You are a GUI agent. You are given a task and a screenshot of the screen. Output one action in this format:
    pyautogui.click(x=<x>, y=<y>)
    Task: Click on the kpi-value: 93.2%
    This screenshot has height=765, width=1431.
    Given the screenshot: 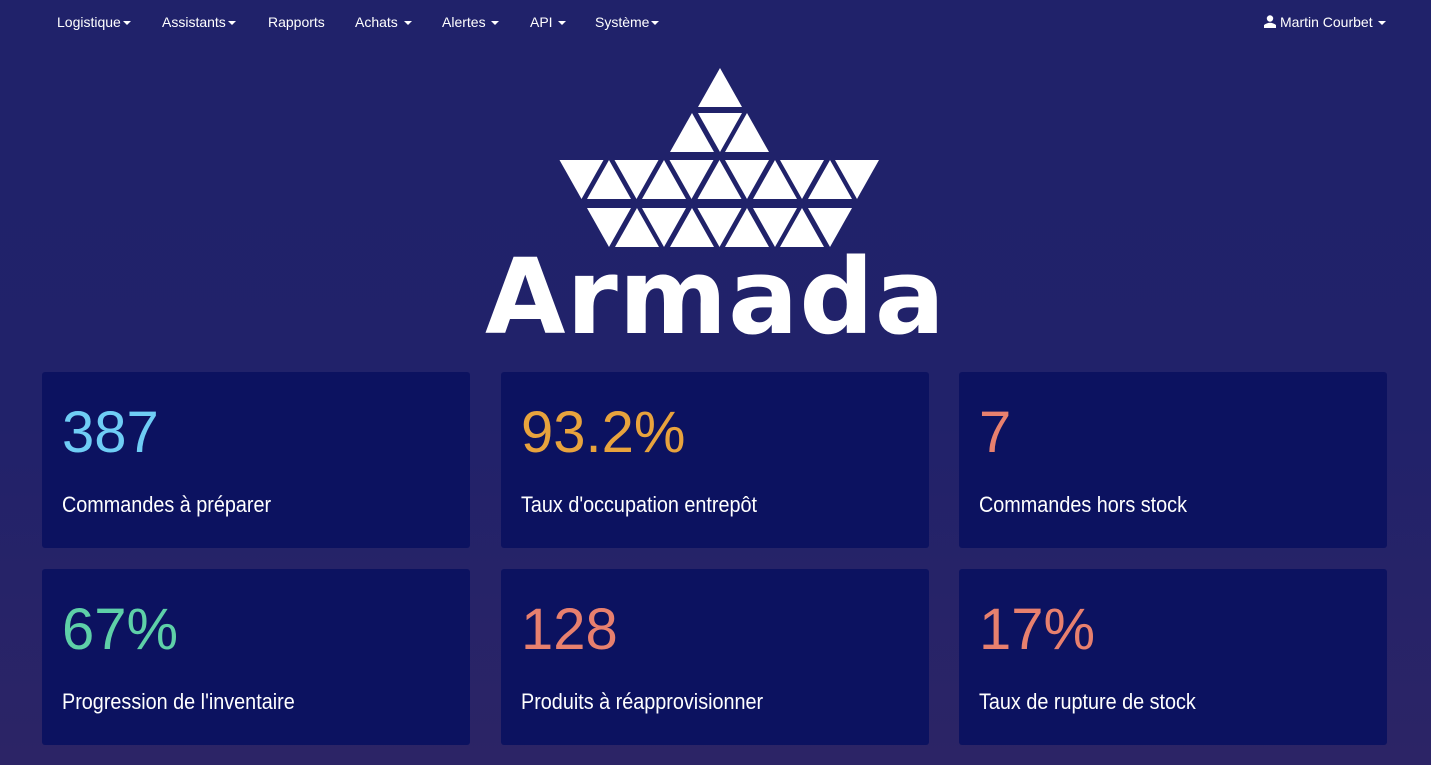 What is the action you would take?
    pyautogui.click(x=603, y=432)
    